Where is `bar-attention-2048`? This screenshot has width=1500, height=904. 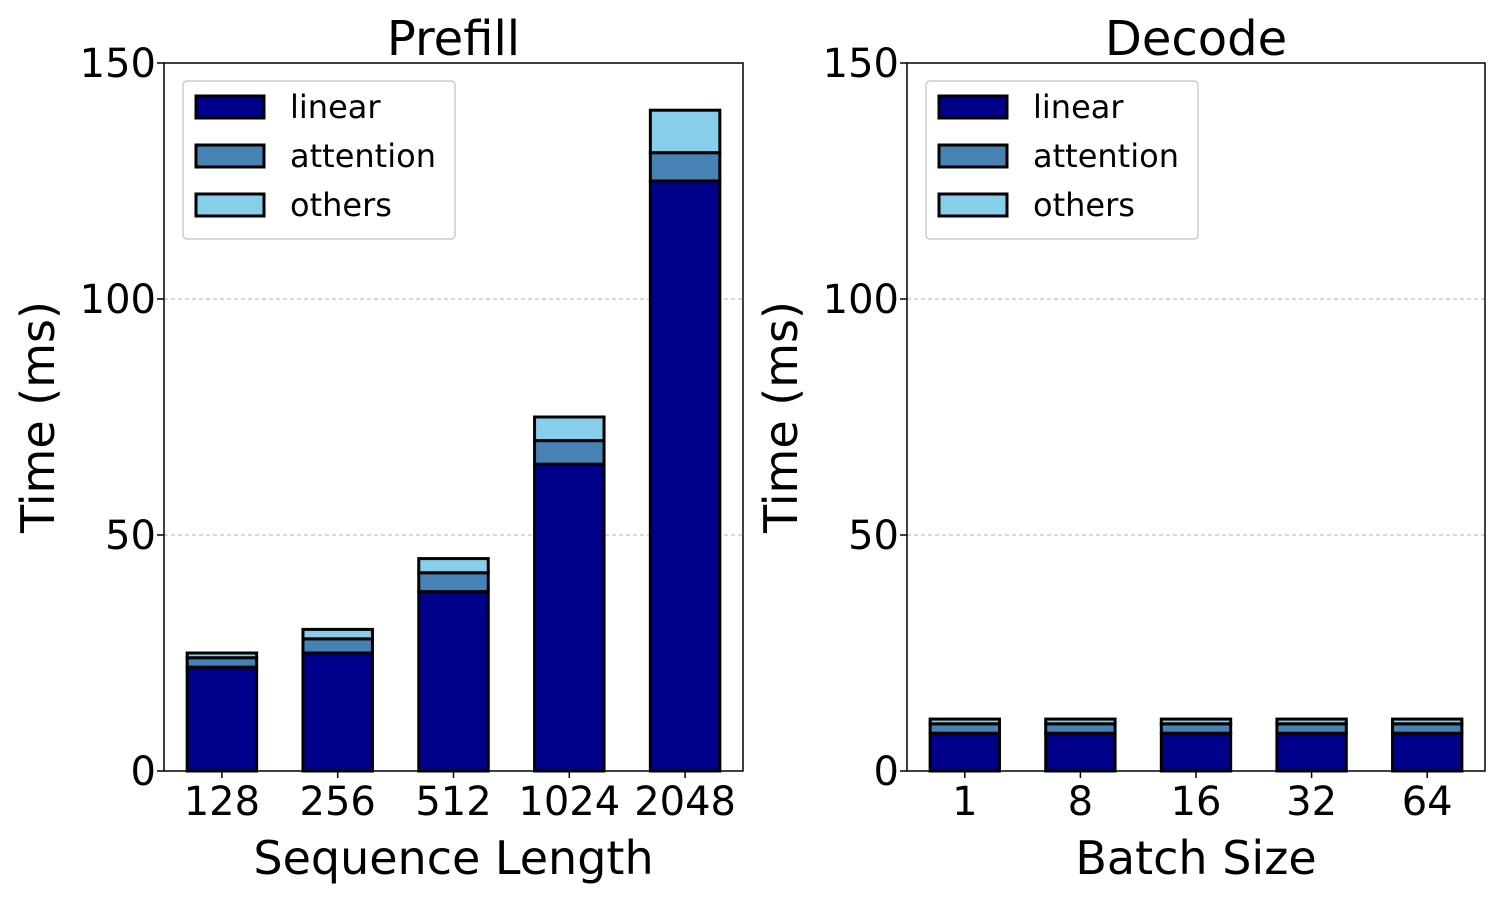 bar-attention-2048 is located at coordinates (685, 167).